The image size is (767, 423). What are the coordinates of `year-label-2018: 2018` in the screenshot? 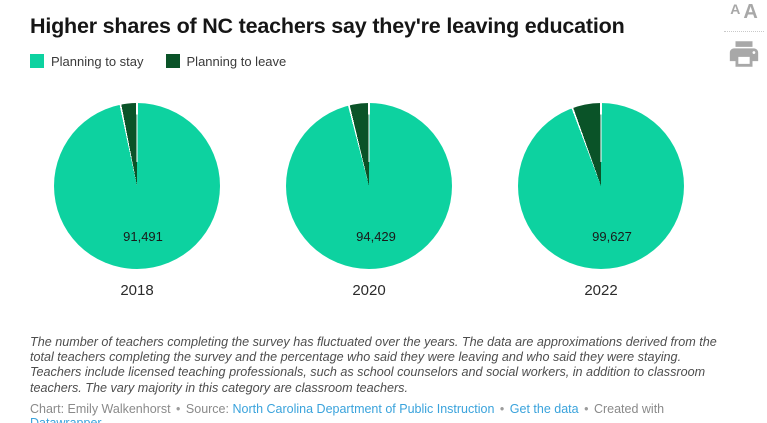 It's located at (137, 290).